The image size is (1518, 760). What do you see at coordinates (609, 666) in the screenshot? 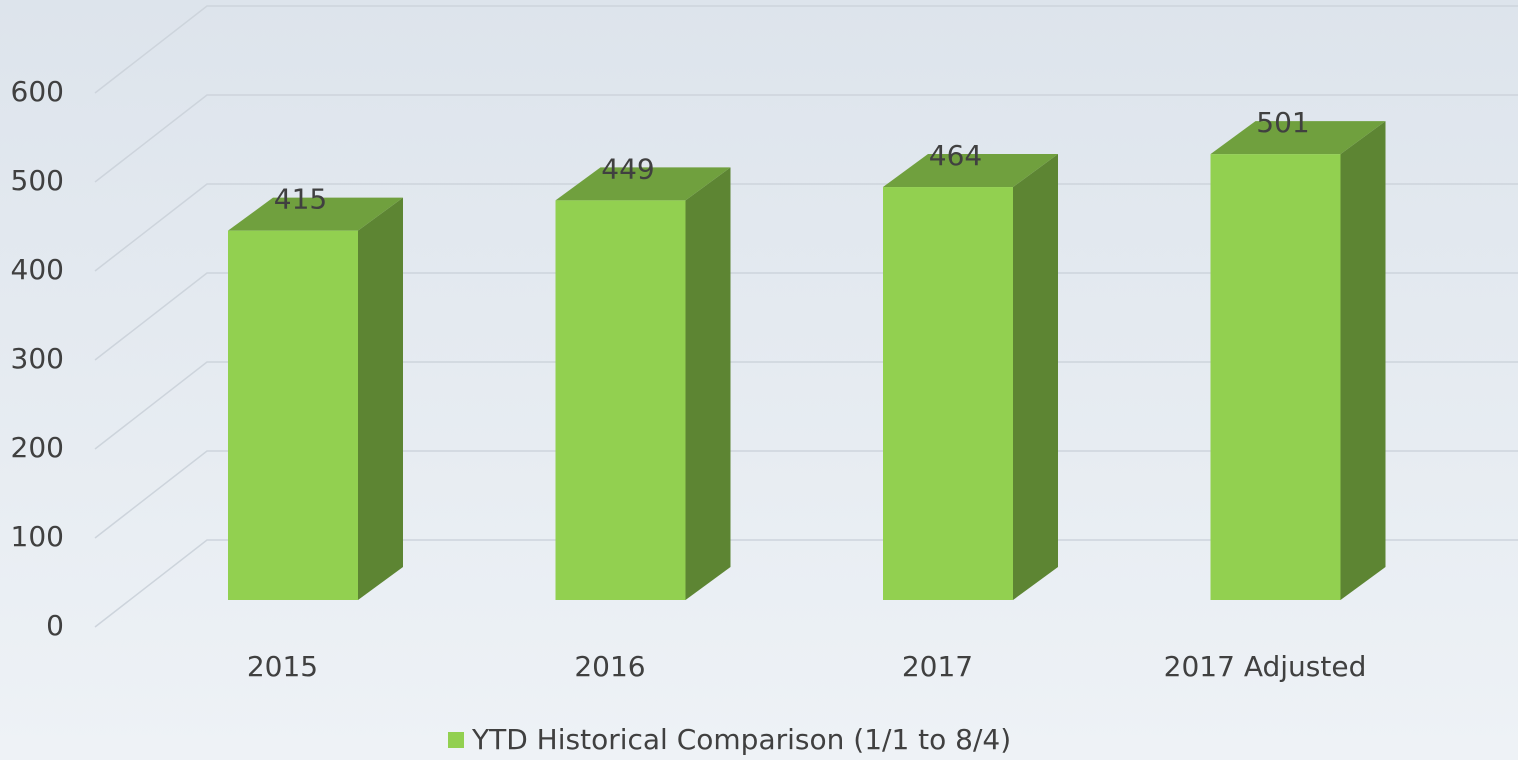
I see `x-tick-label: 2016` at bounding box center [609, 666].